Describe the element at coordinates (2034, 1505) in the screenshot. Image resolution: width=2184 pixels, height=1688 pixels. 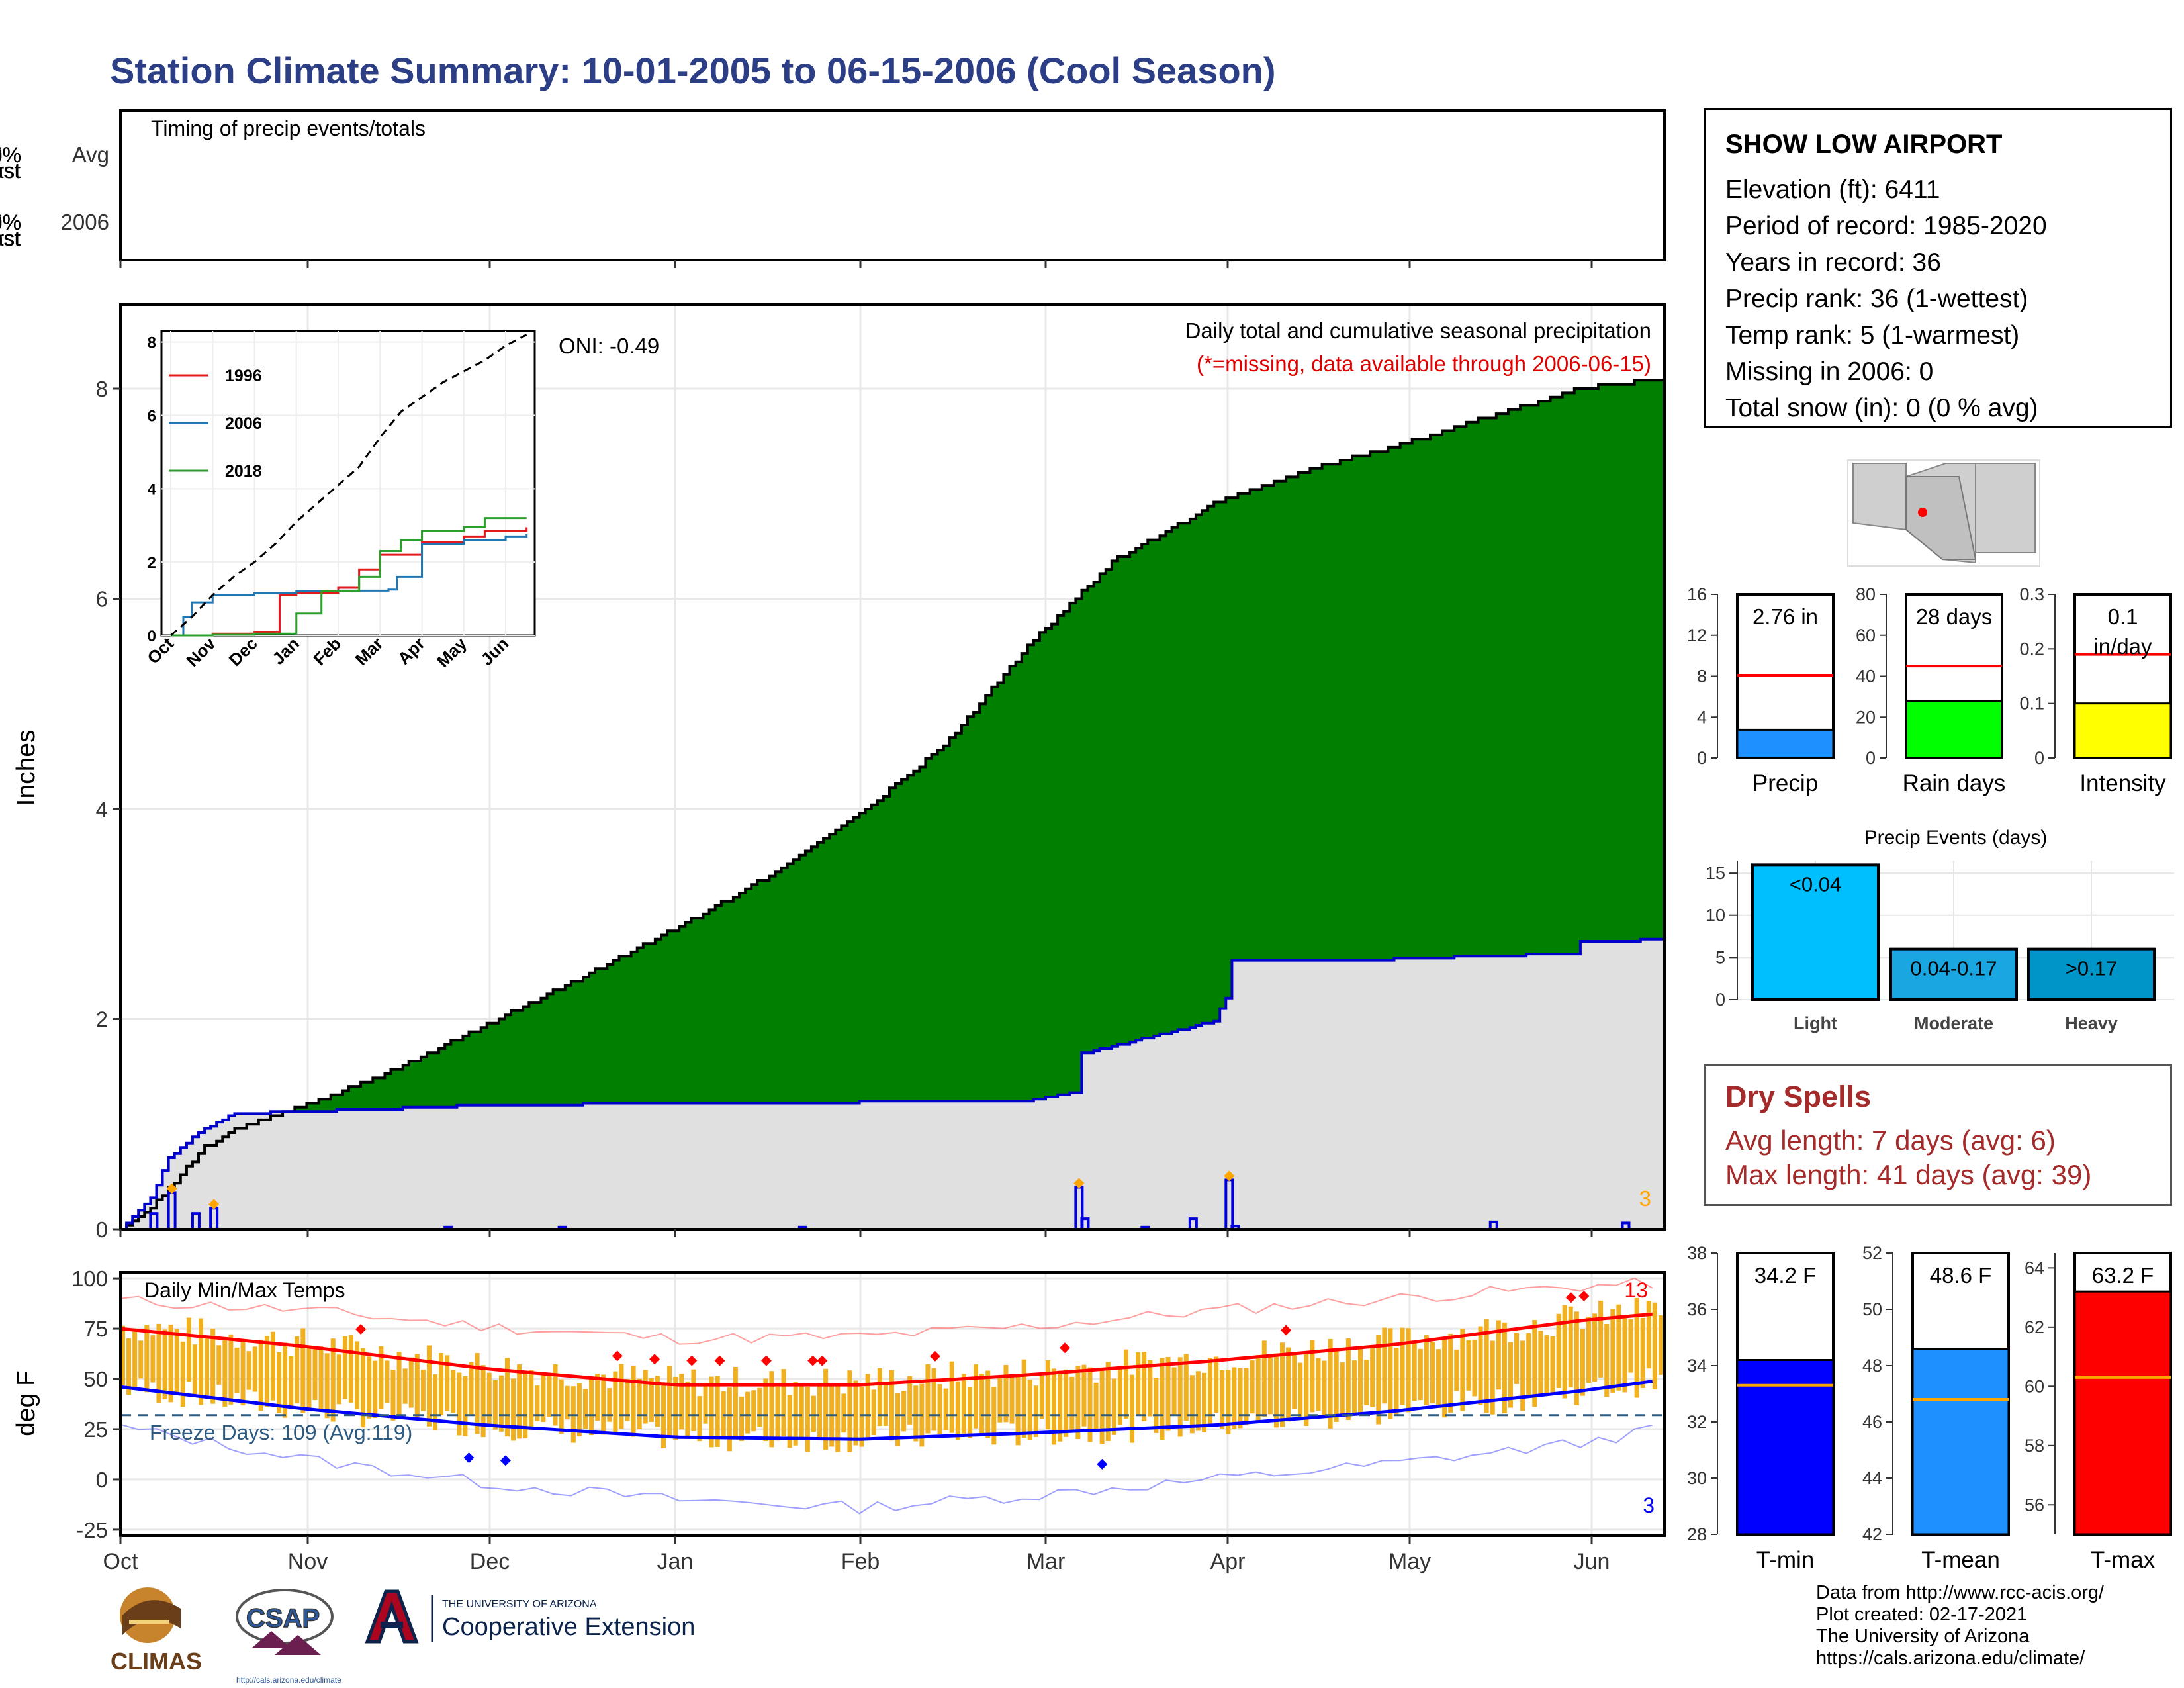
I see `tmax-ytick-label: 56` at that location.